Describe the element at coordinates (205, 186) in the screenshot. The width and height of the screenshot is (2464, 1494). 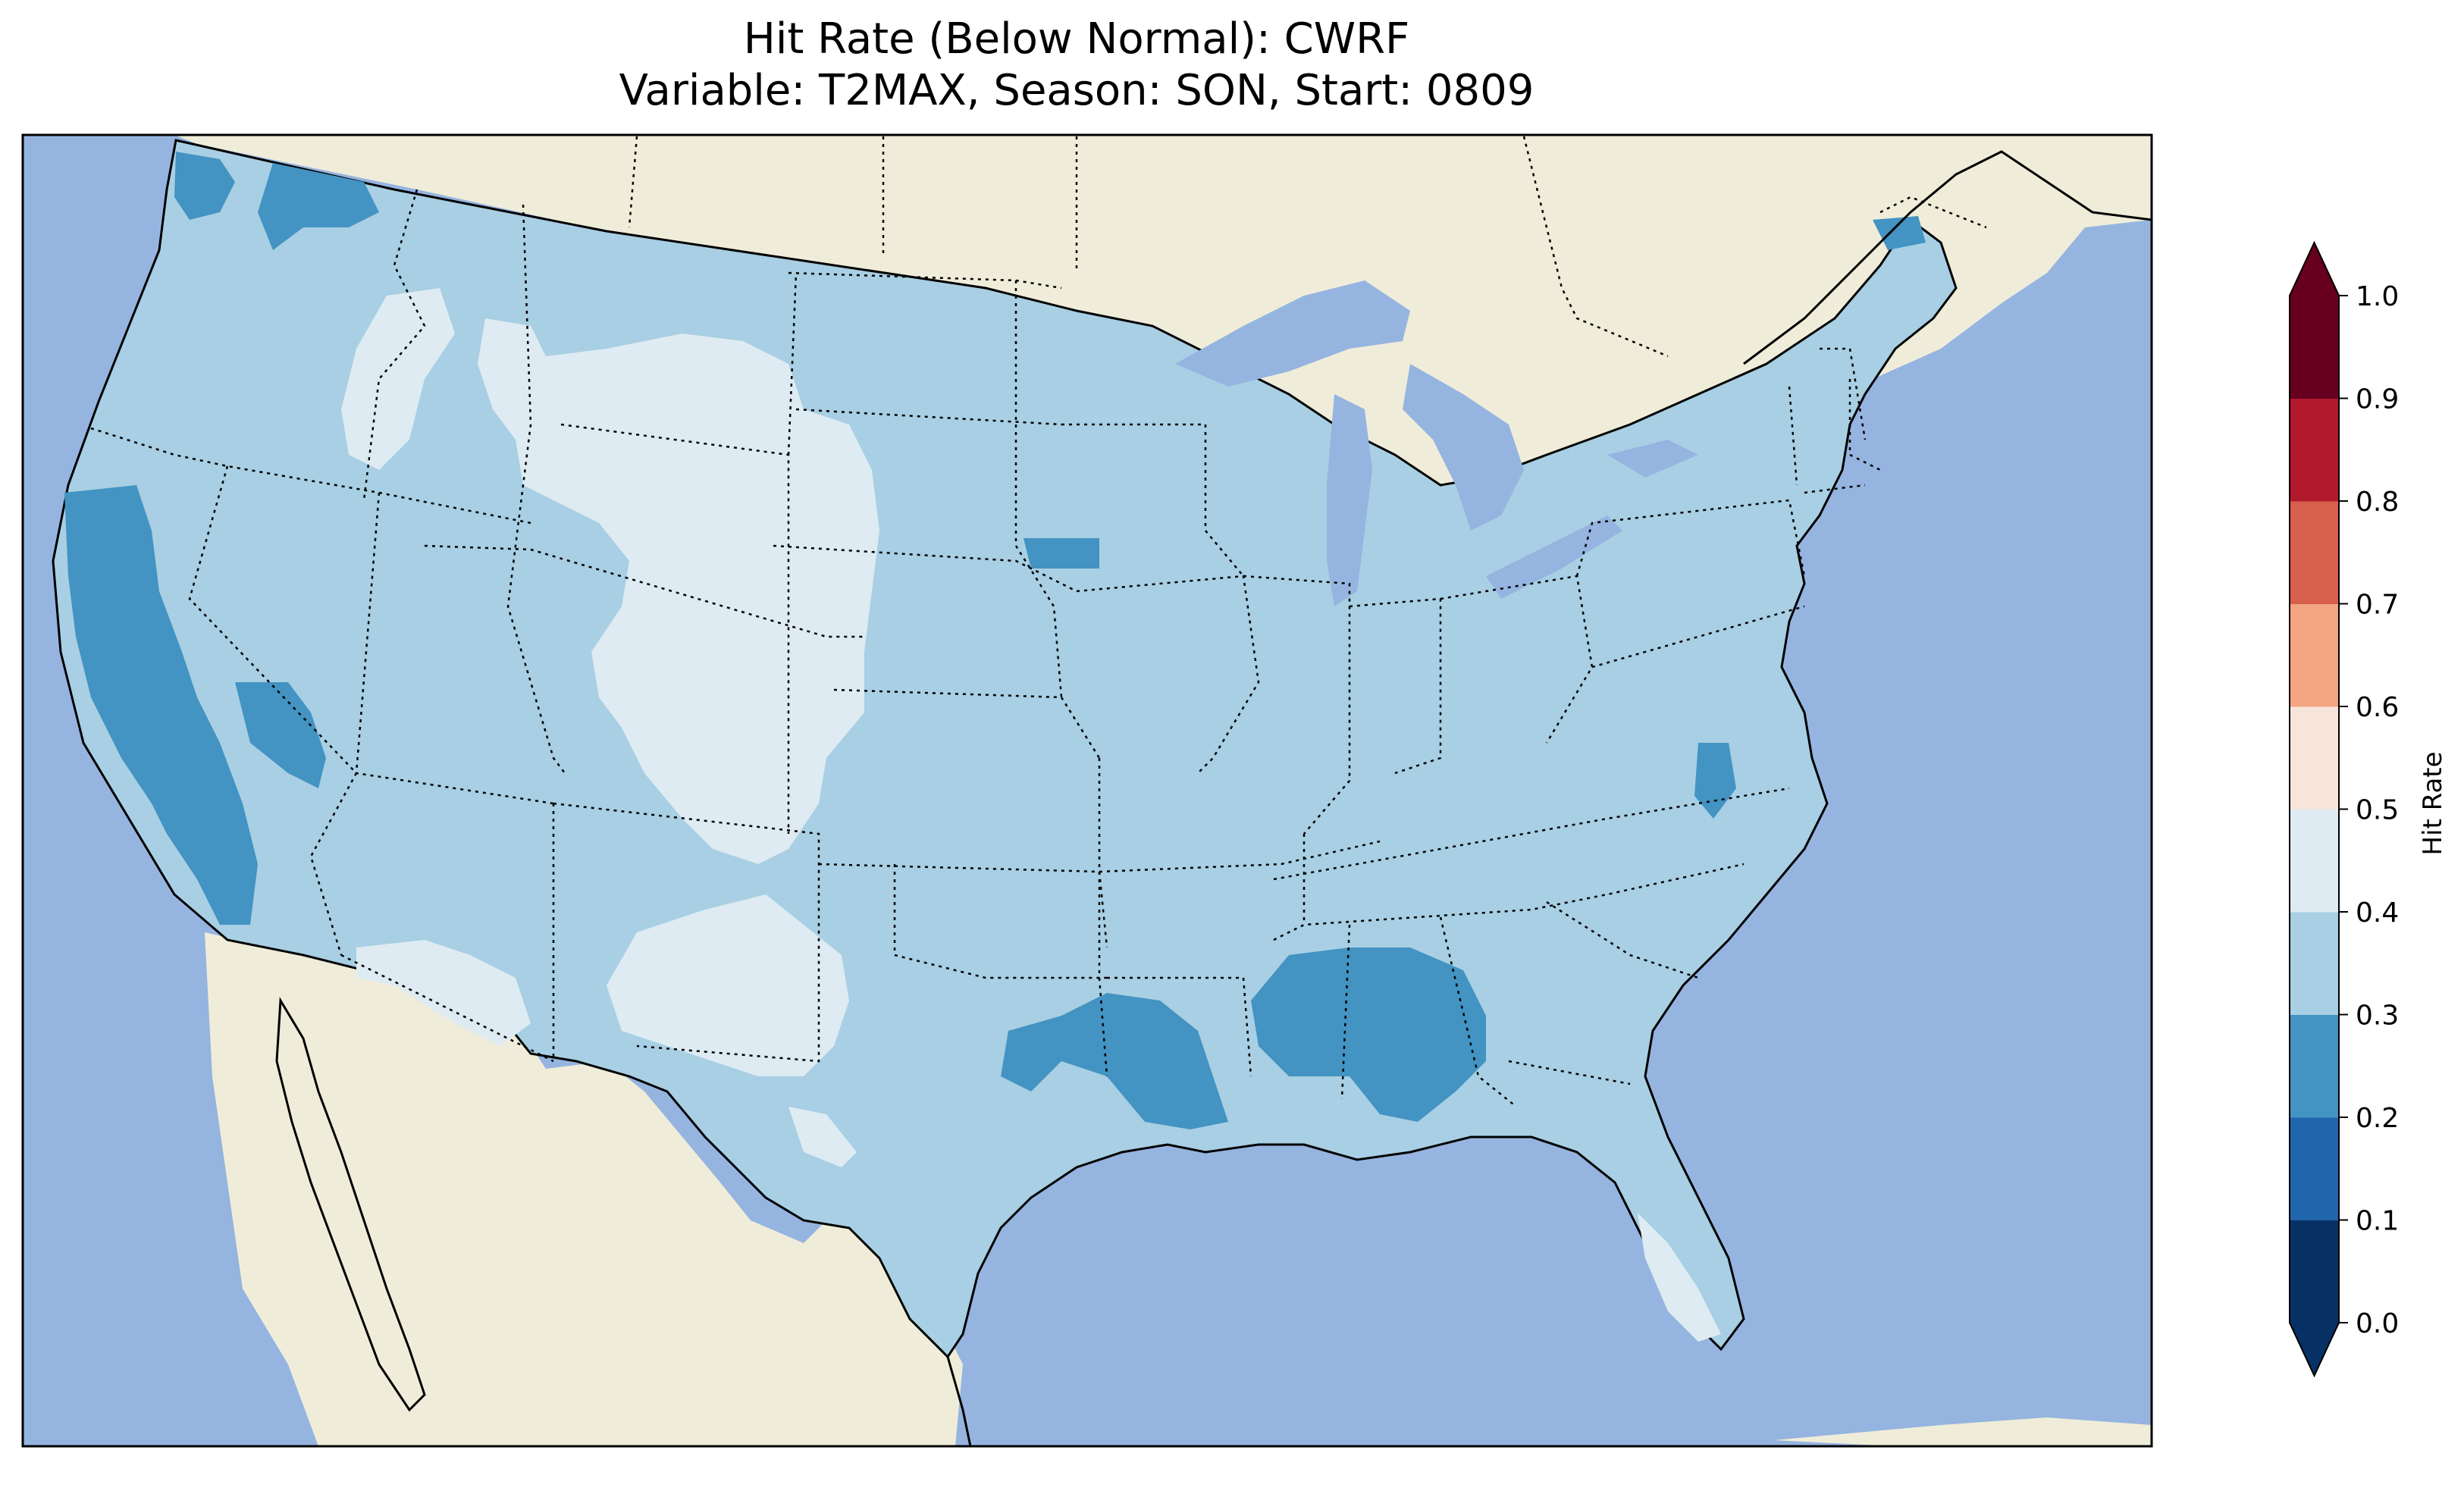
I see `region-washington-coast` at that location.